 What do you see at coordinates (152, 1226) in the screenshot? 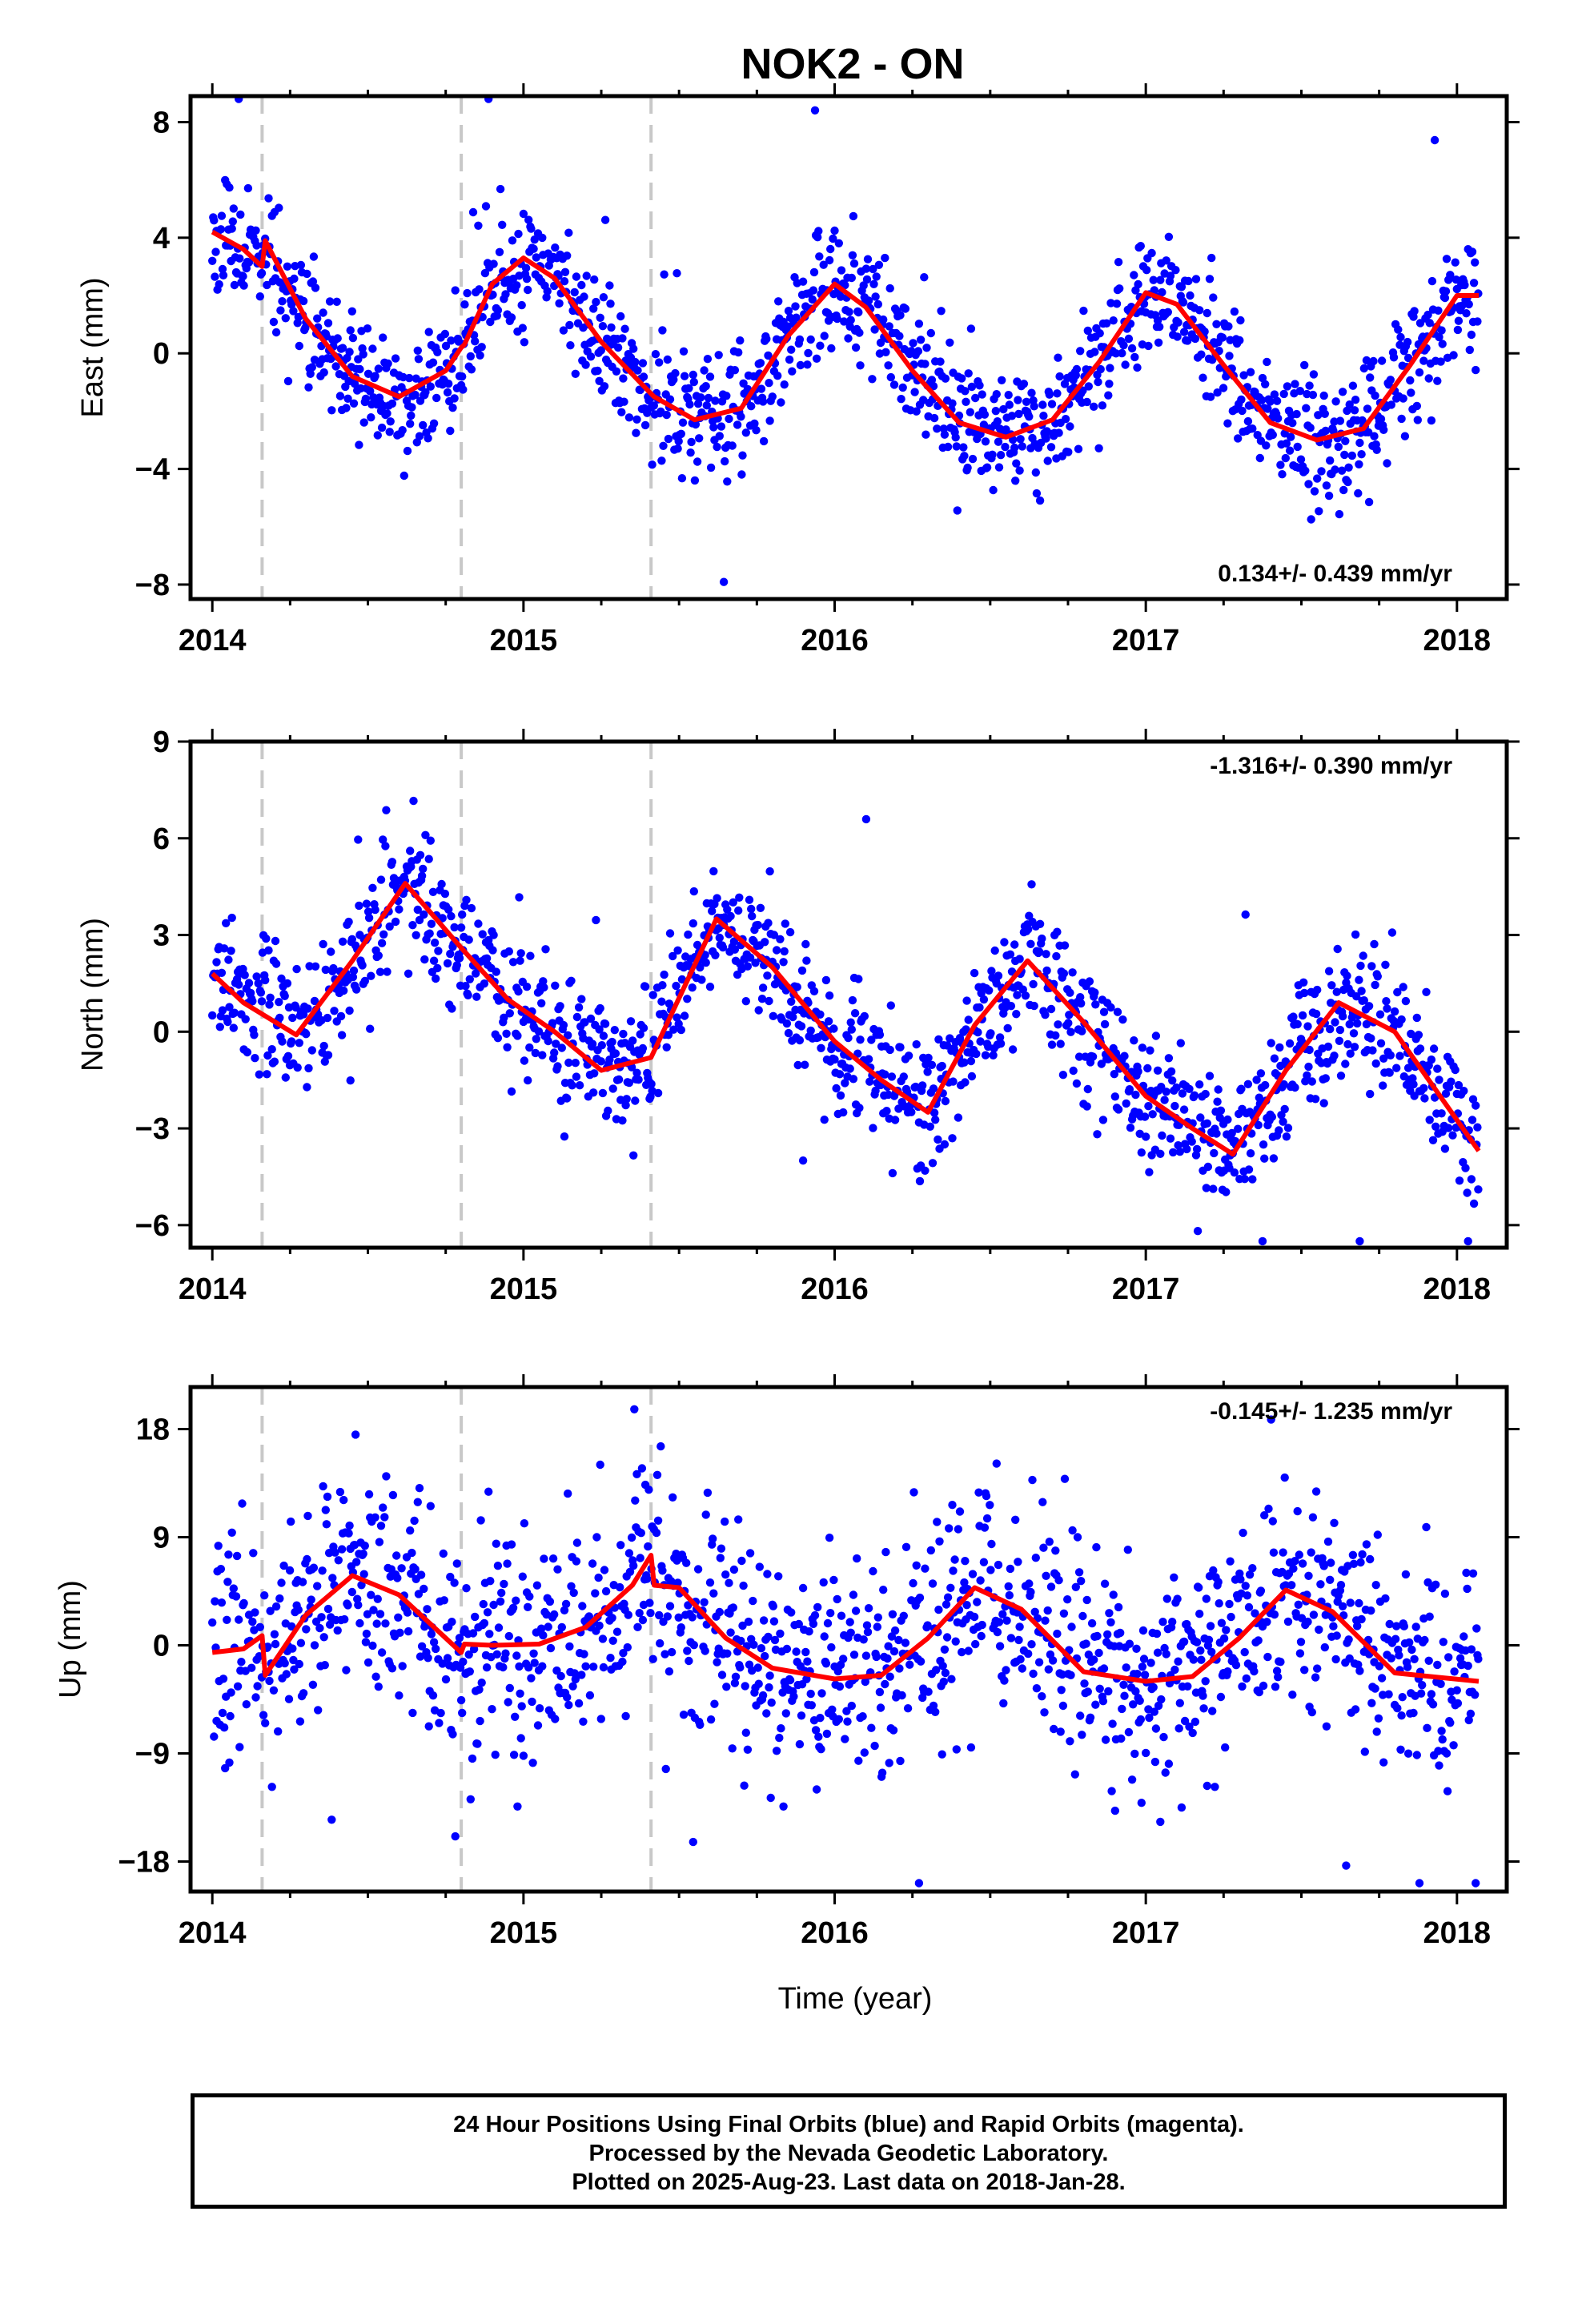
I see `y-tick-label: −6` at bounding box center [152, 1226].